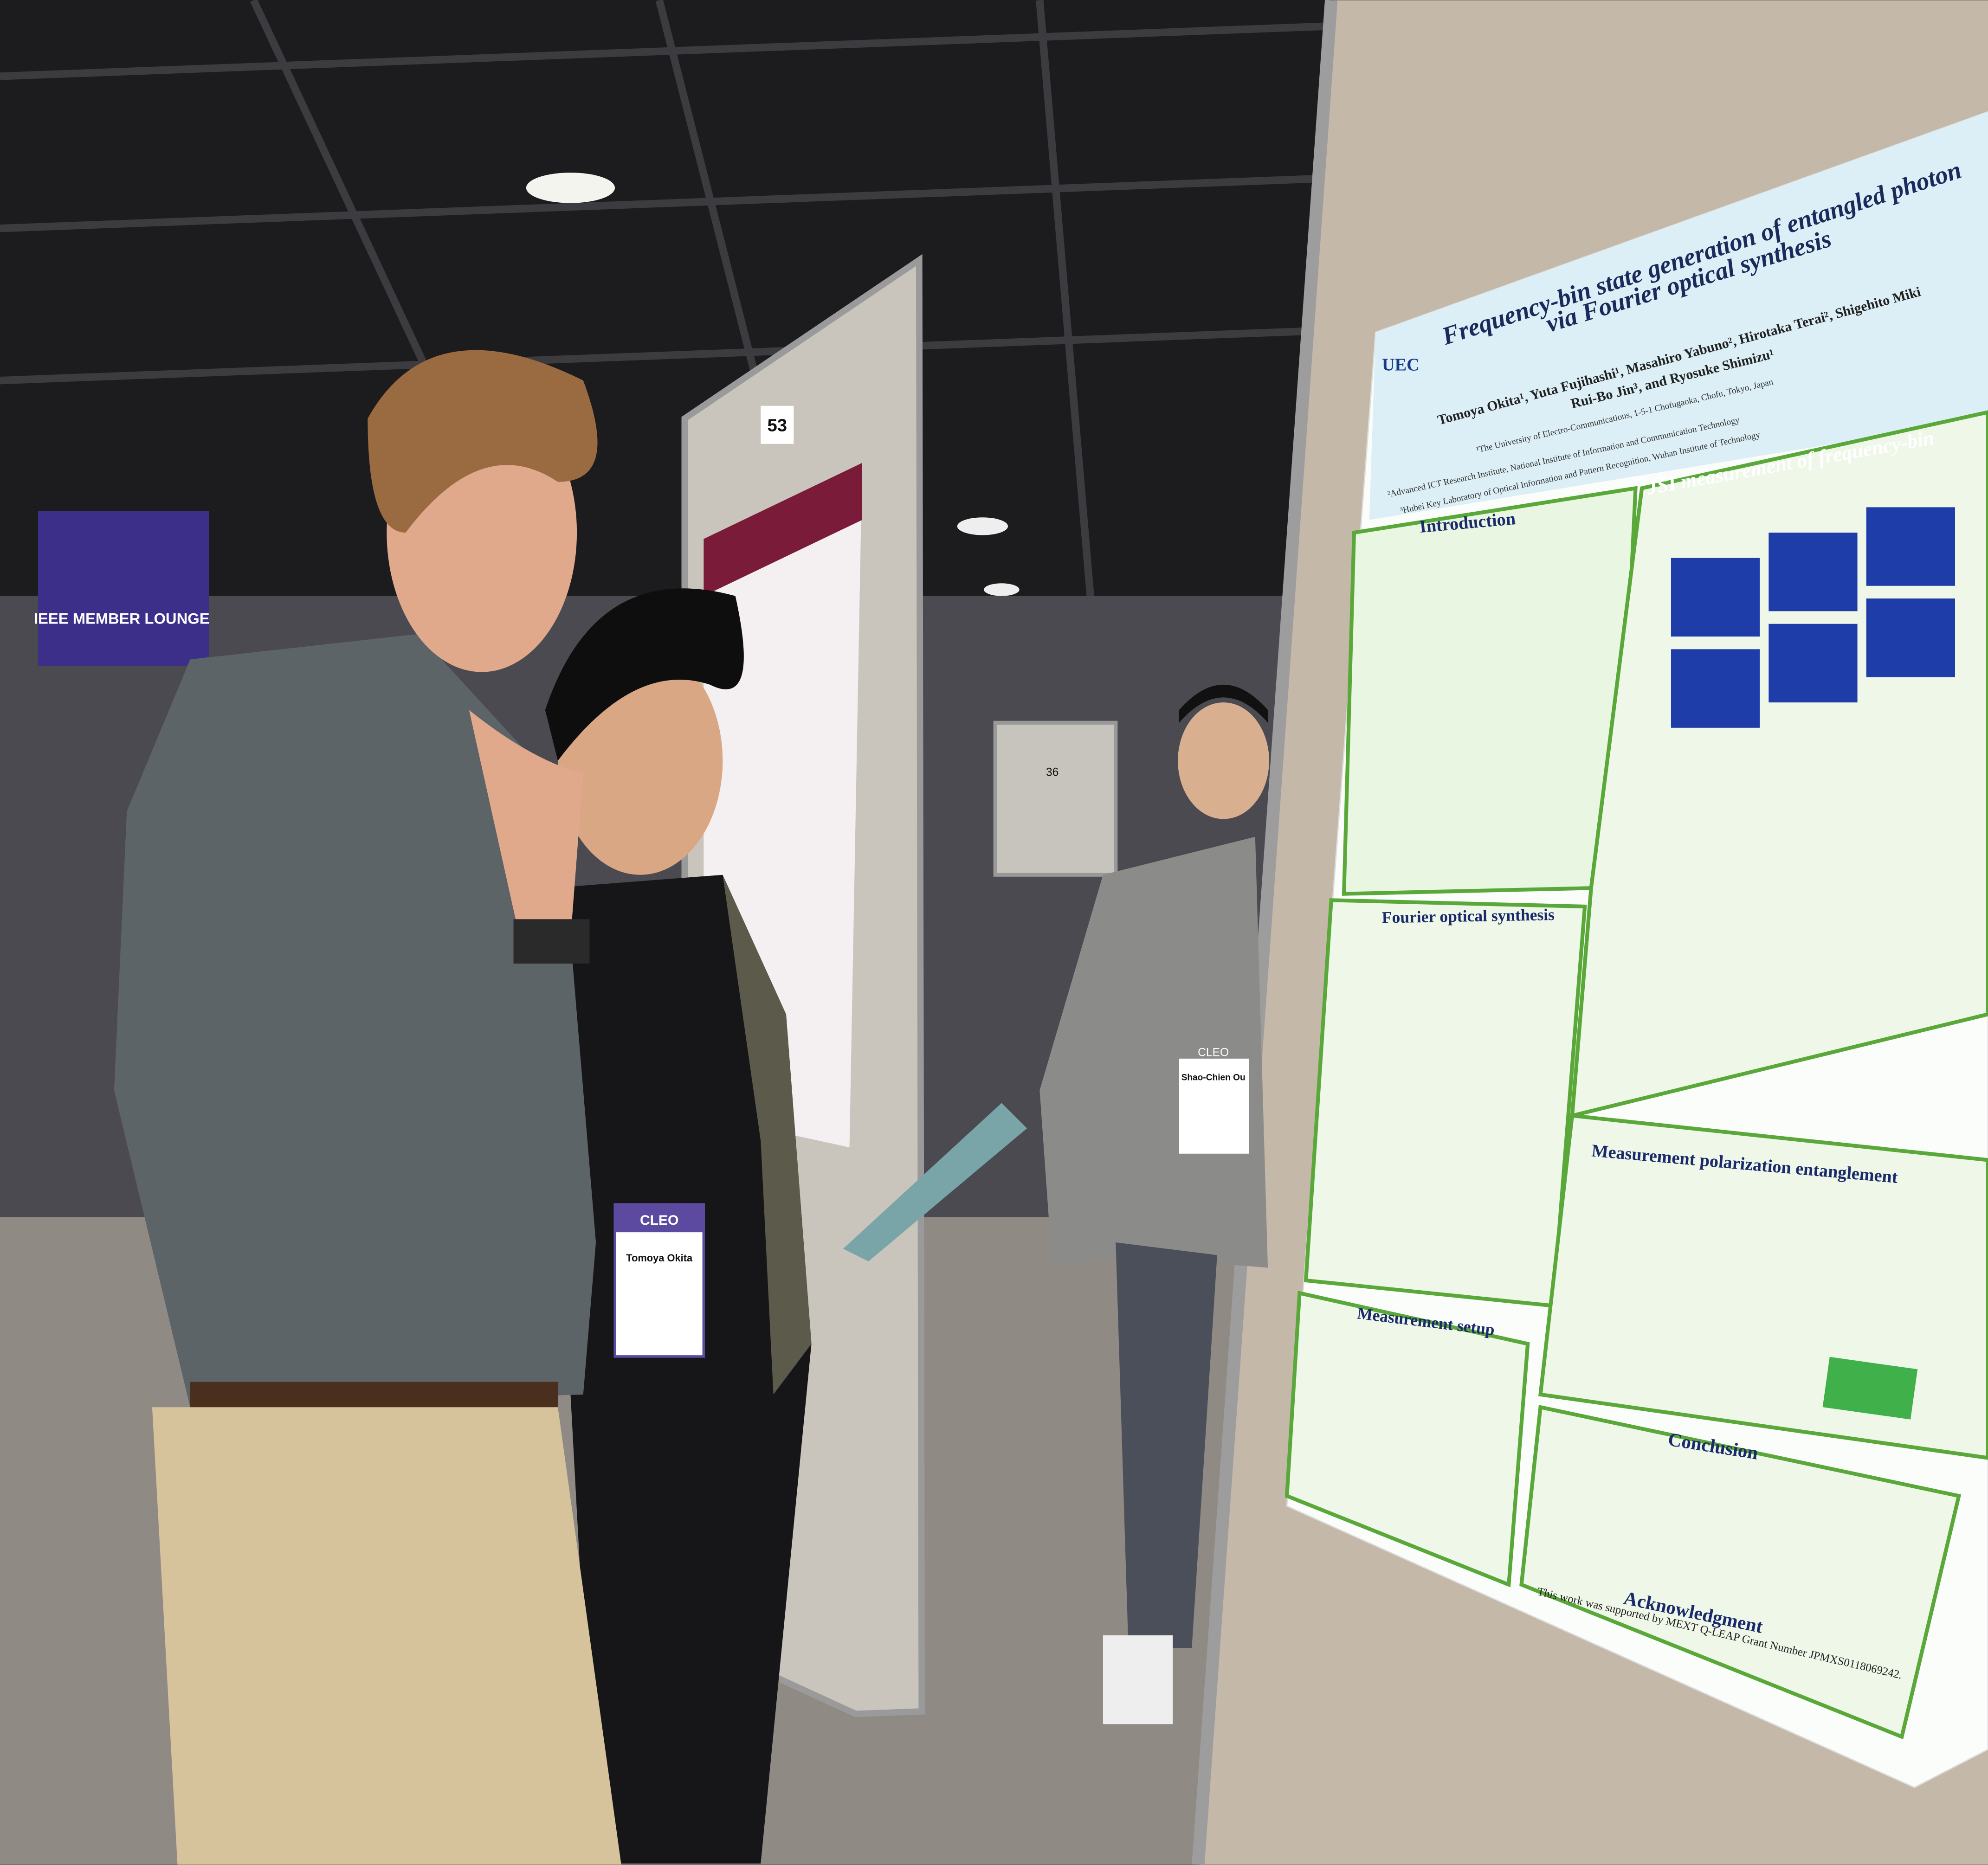 The image size is (1988, 1865). Describe the element at coordinates (935, 1182) in the screenshot. I see `tablet` at that location.